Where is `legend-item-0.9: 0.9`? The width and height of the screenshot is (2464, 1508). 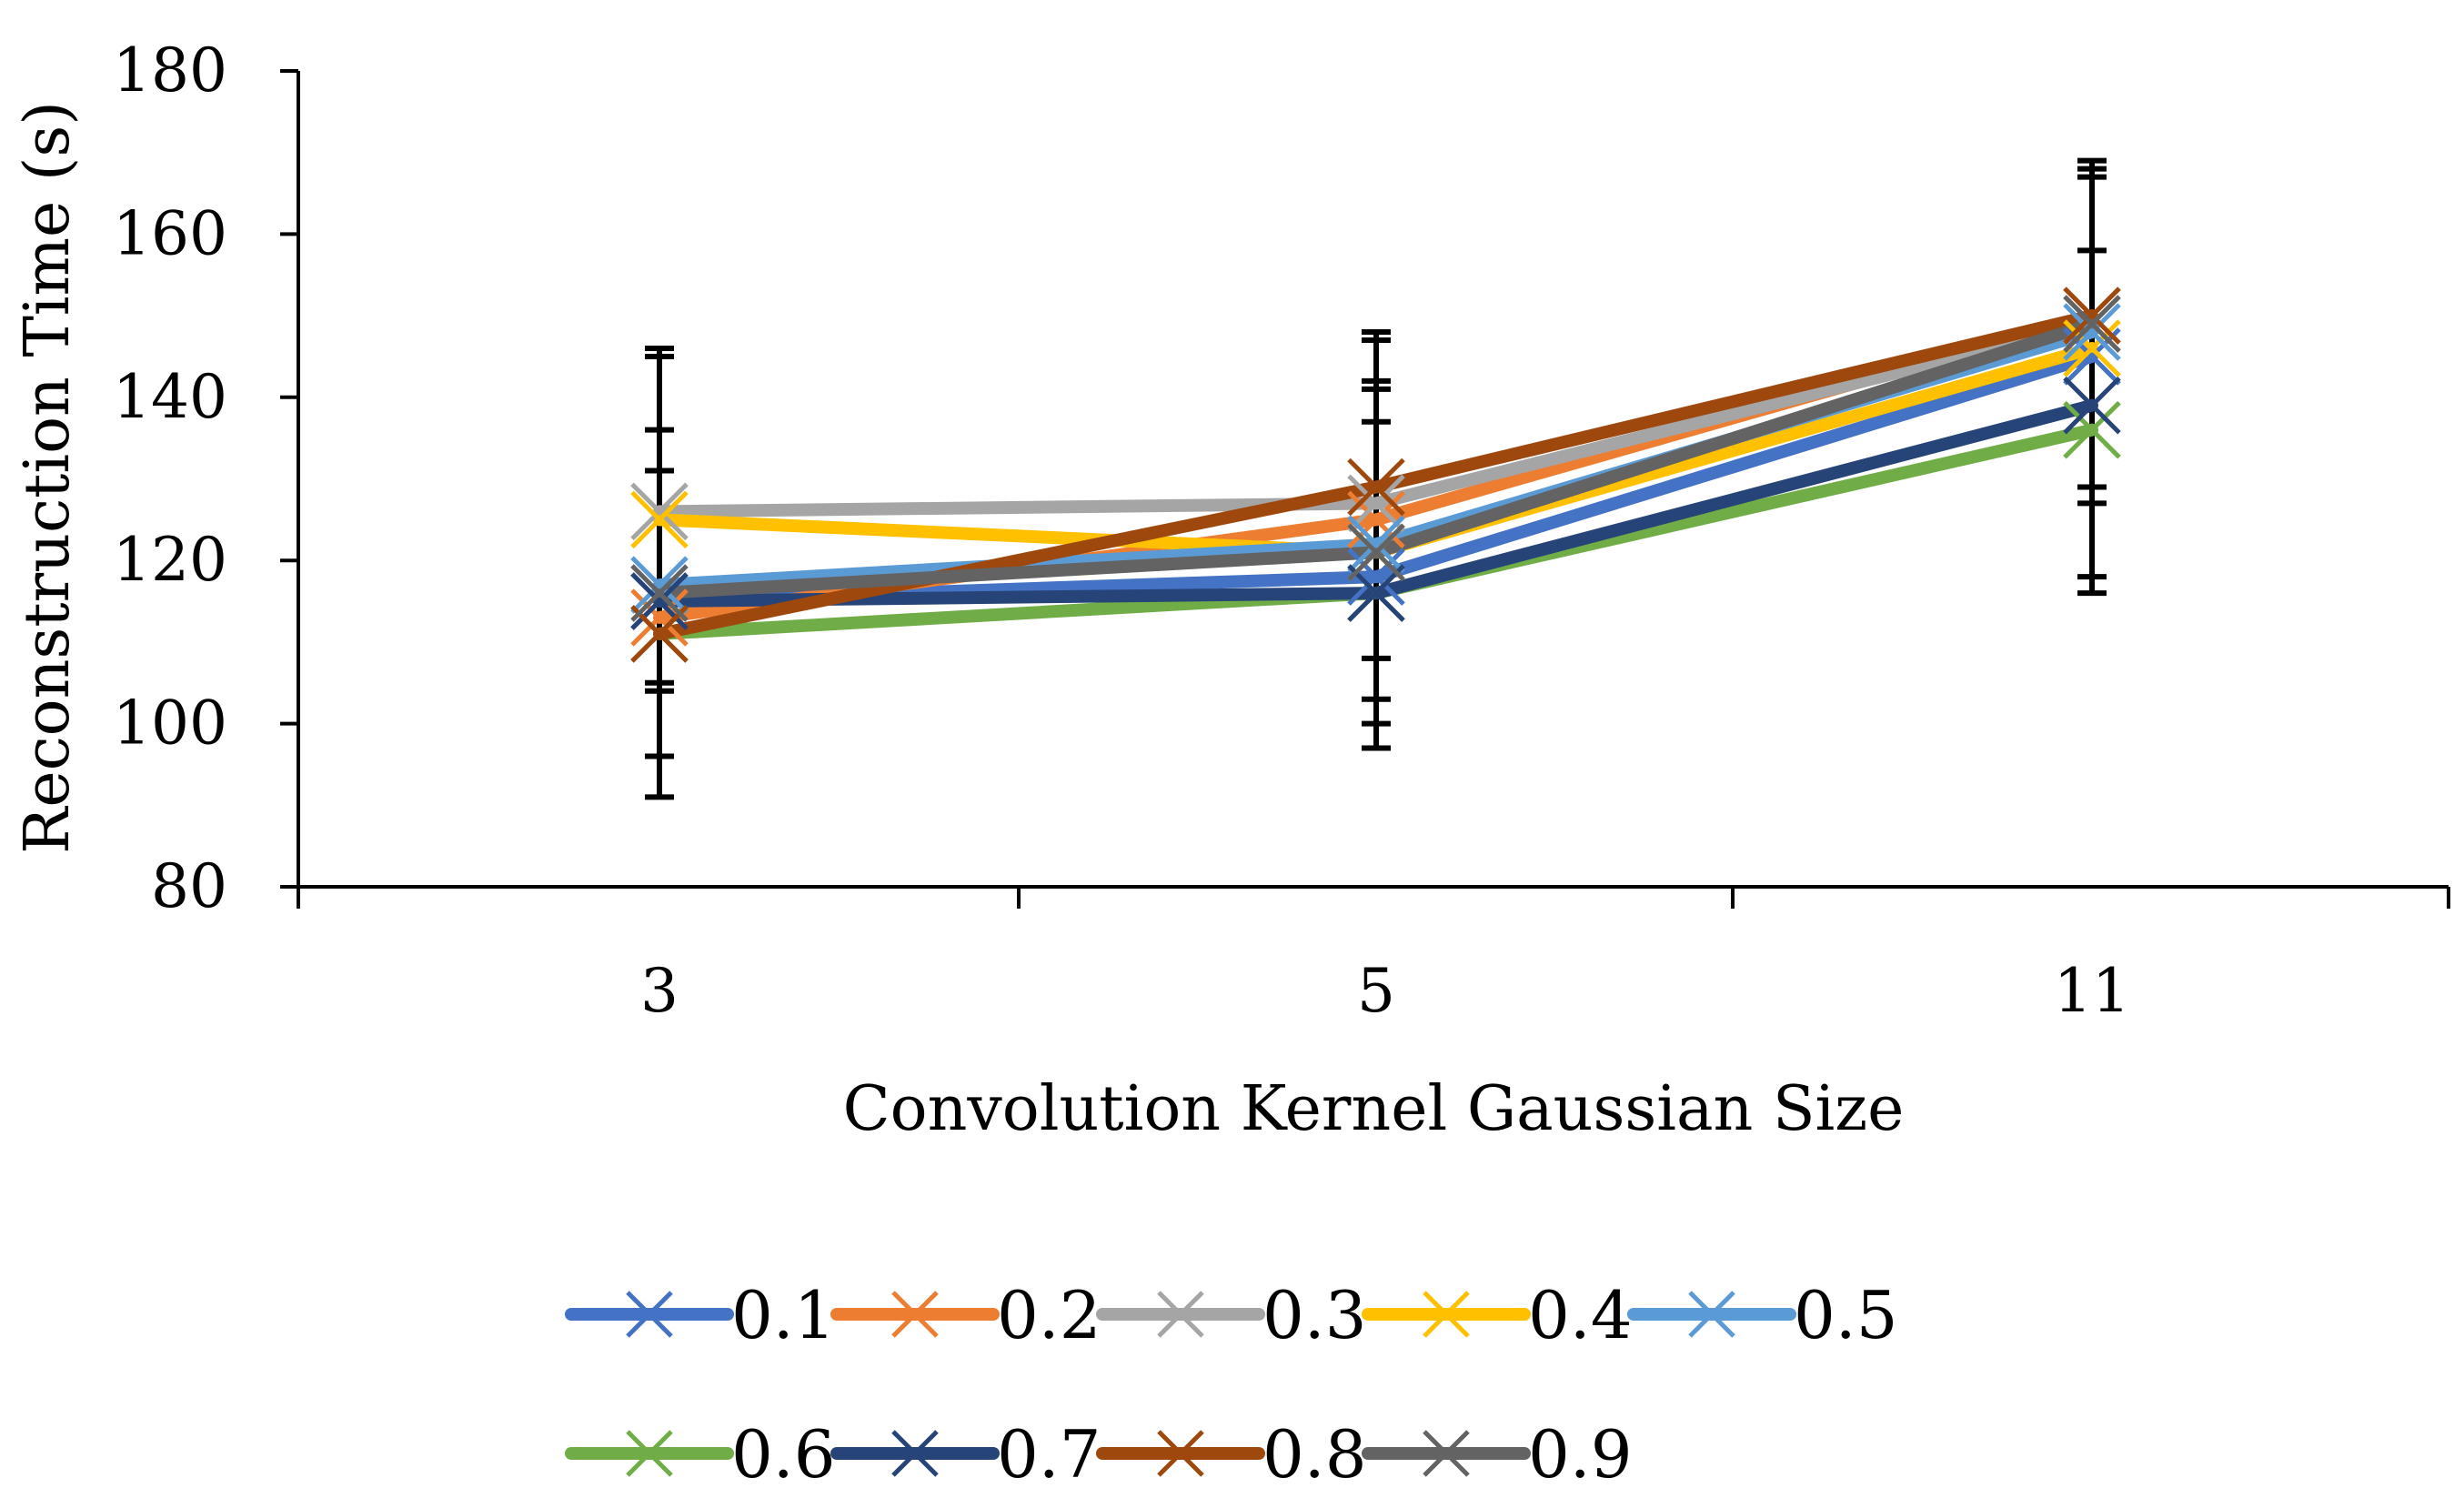 legend-item-0.9: 0.9 is located at coordinates (1497, 1454).